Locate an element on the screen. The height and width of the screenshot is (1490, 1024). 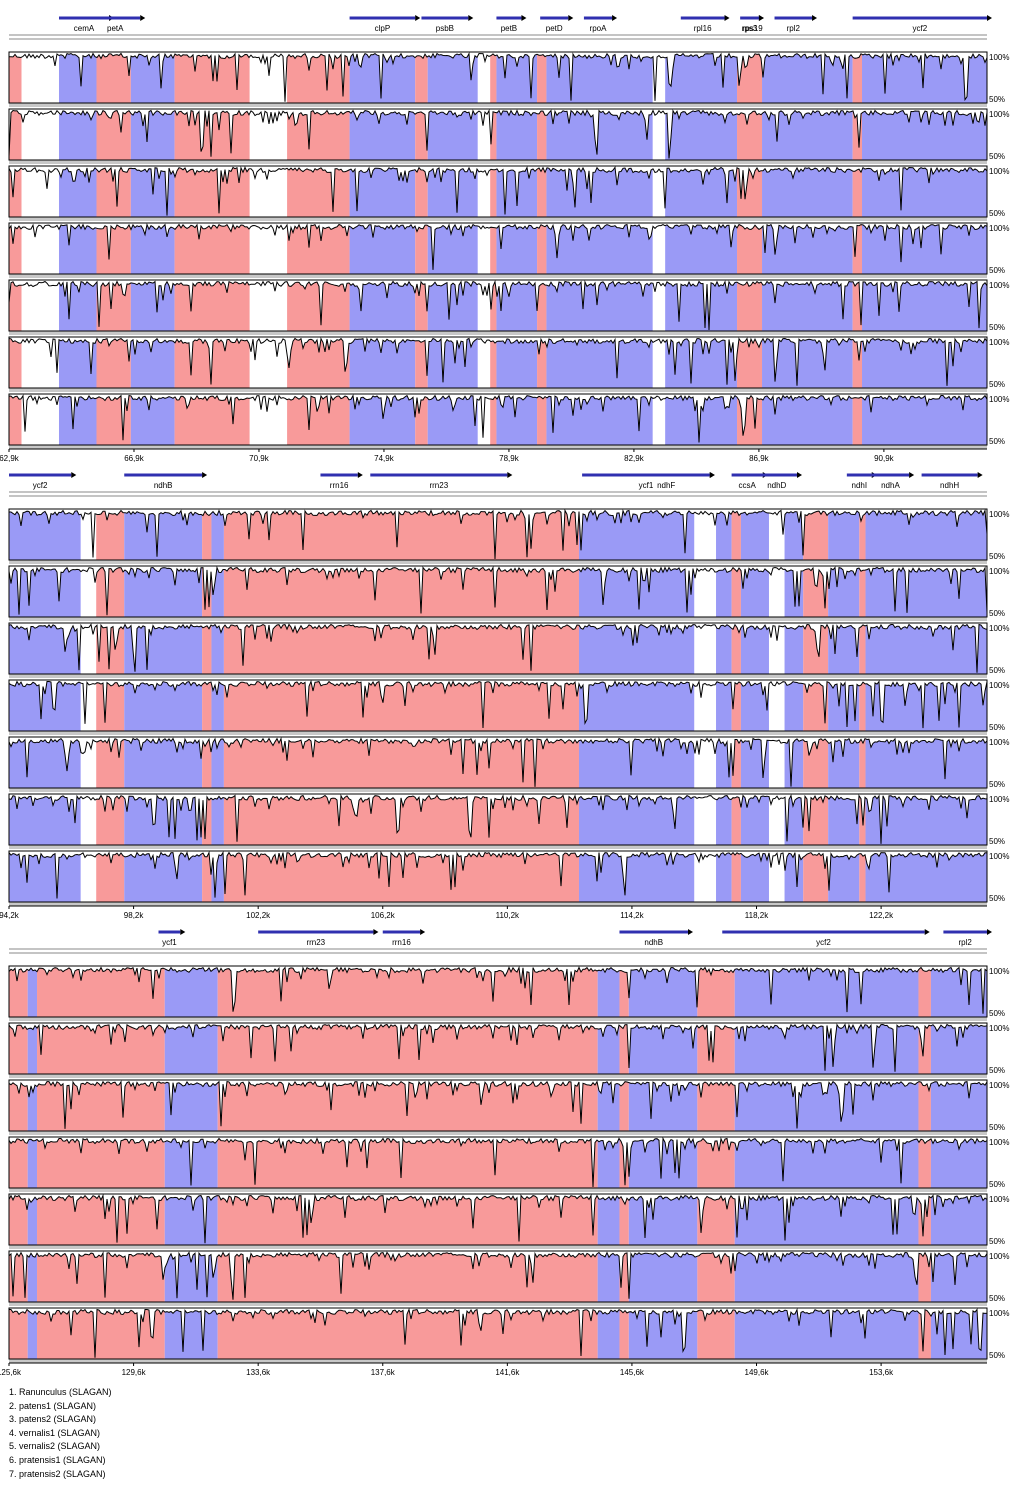
legend-item: 5. vernalis2 (SLAGAN) is located at coordinates (55, 1446).